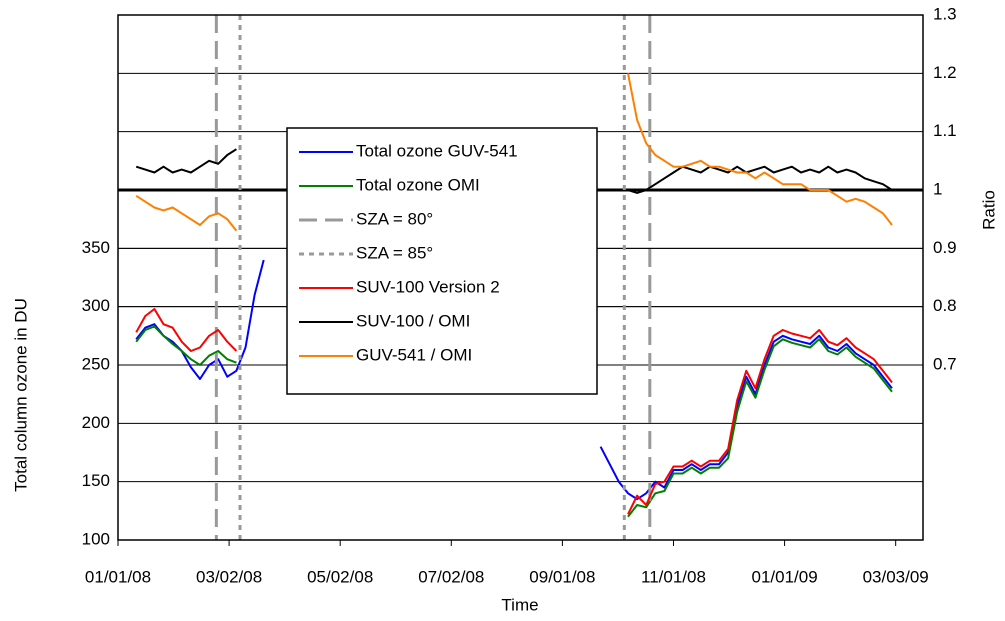 This screenshot has height=621, width=1005. Describe the element at coordinates (945, 247) in the screenshot. I see `y2-tick-label: 0.9` at that location.